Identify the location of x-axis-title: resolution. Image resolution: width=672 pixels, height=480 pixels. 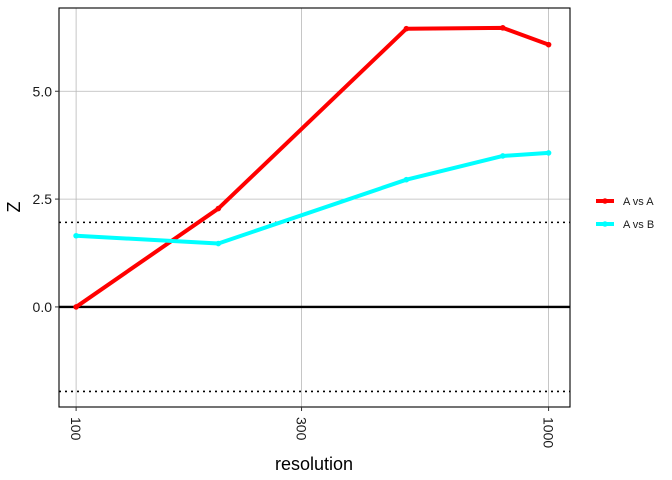
(314, 464).